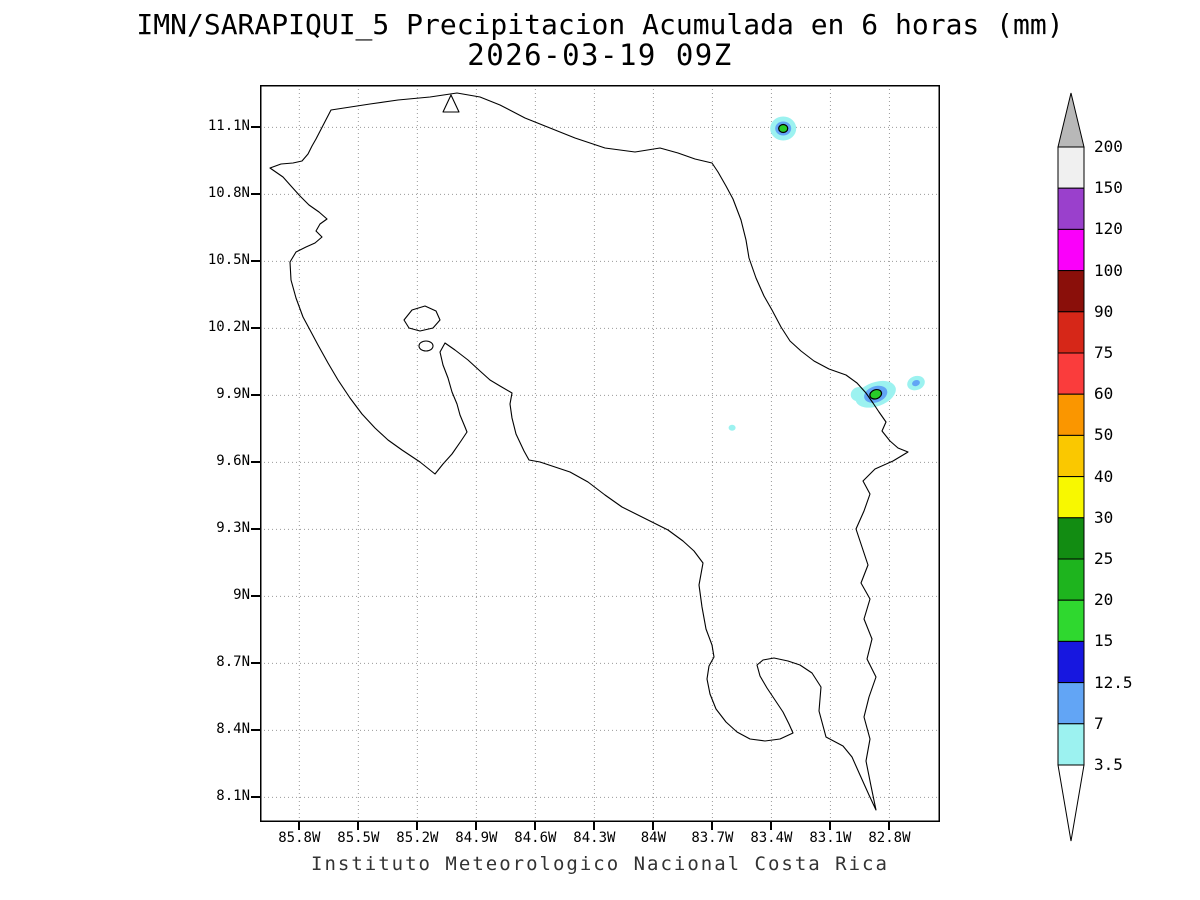 This screenshot has width=1200, height=900. Describe the element at coordinates (826, 273) in the screenshot. I see `precipitation-cells` at that location.